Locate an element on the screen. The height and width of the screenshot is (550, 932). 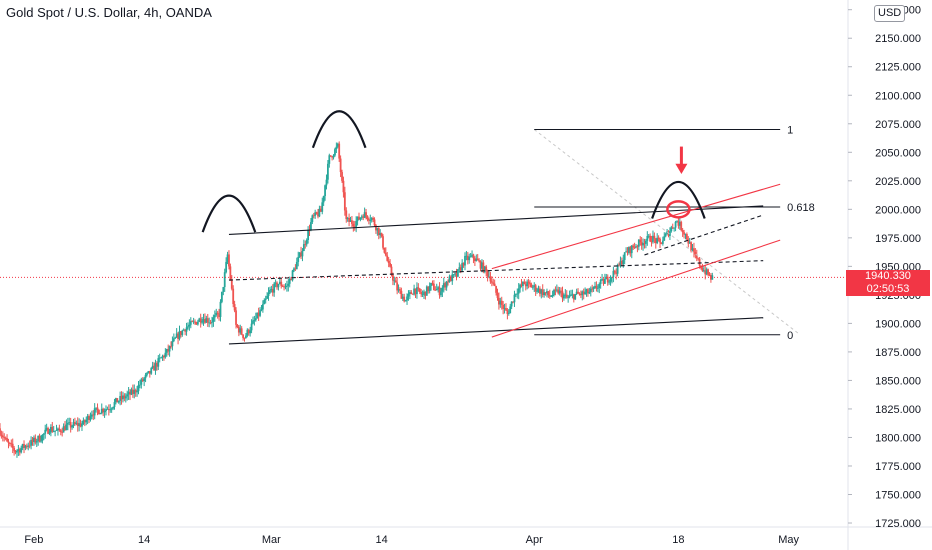
currency-selector: USD is located at coordinates (890, 13).